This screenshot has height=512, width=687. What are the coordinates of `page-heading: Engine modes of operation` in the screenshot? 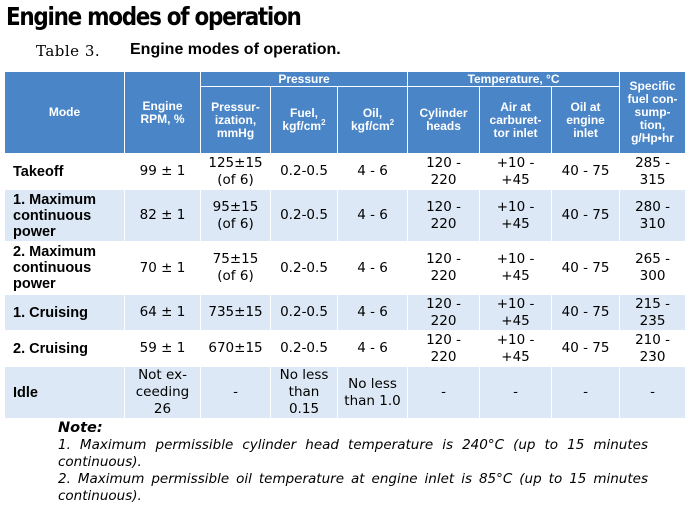 It's located at (154, 16).